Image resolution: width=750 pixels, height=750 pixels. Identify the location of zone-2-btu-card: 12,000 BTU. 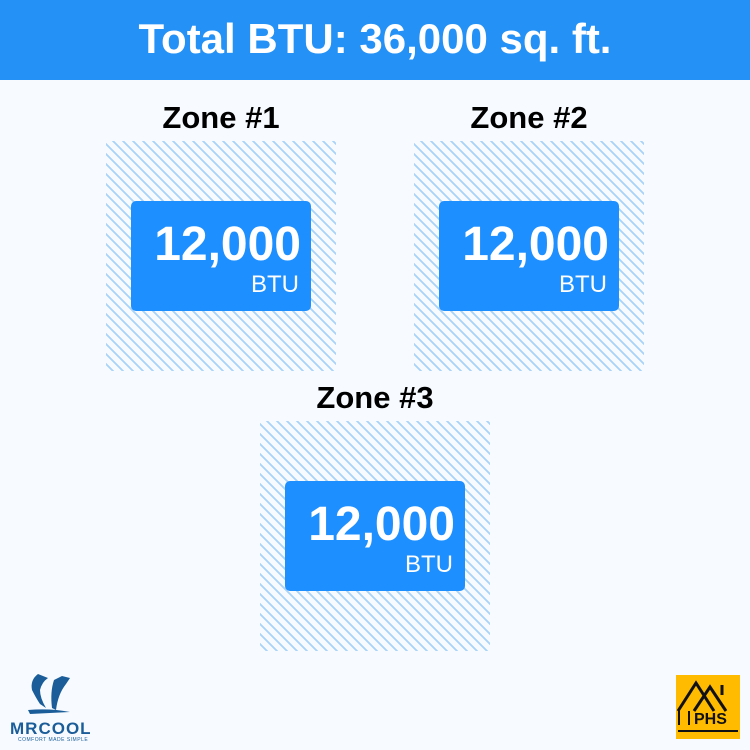
(529, 256).